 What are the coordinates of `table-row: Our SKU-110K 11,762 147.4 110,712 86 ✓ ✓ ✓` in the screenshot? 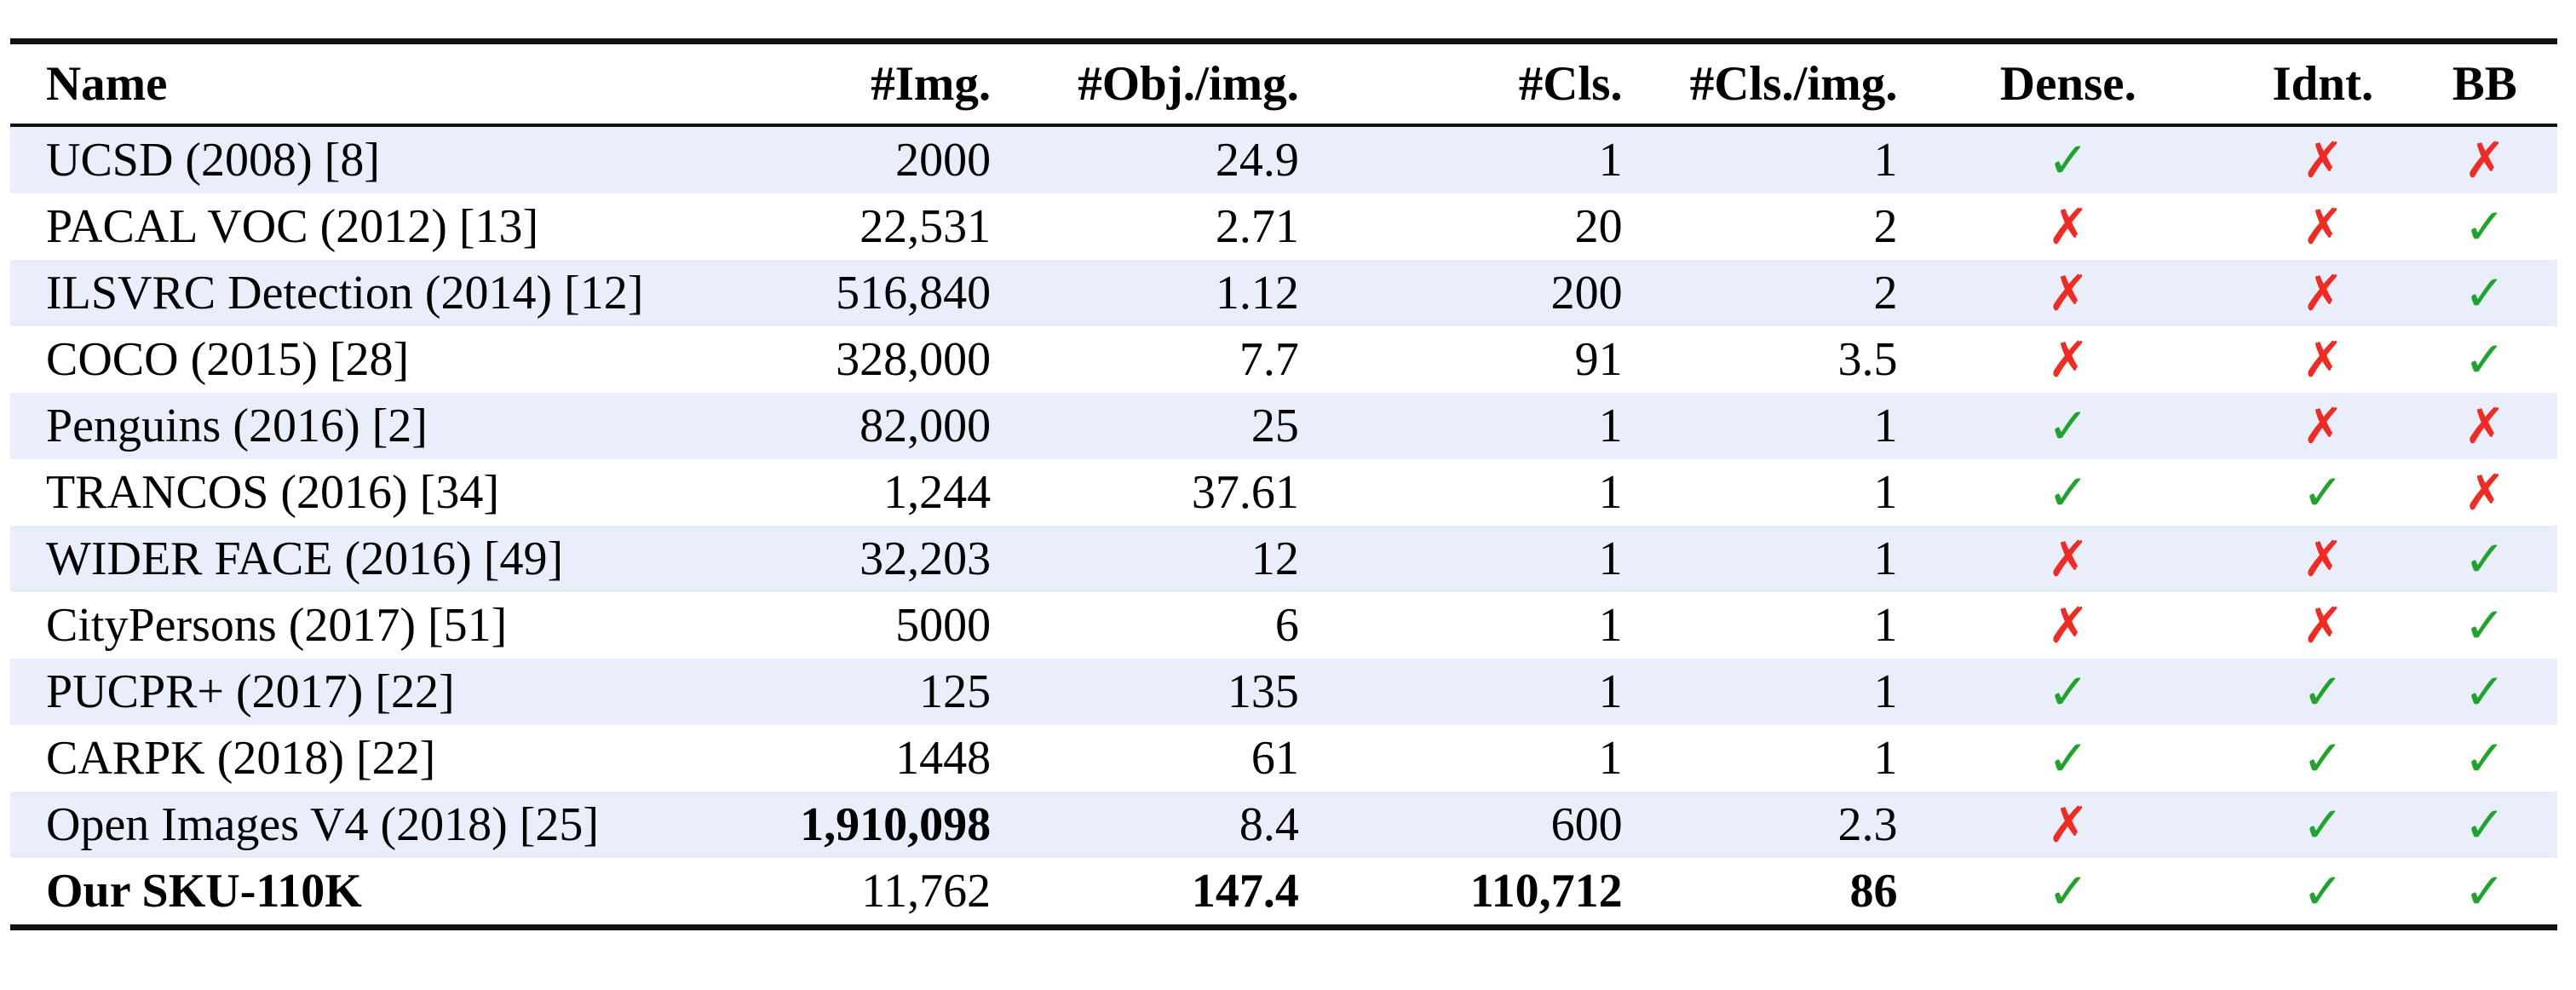 It's located at (1284, 893).